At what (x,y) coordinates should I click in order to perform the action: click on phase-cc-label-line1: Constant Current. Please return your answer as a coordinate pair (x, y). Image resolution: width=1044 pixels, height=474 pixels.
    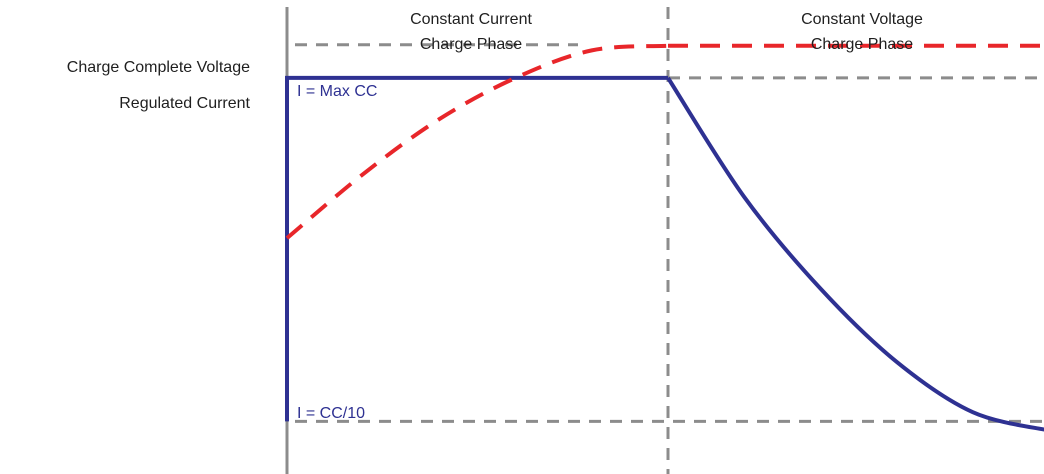
    Looking at the image, I should click on (471, 19).